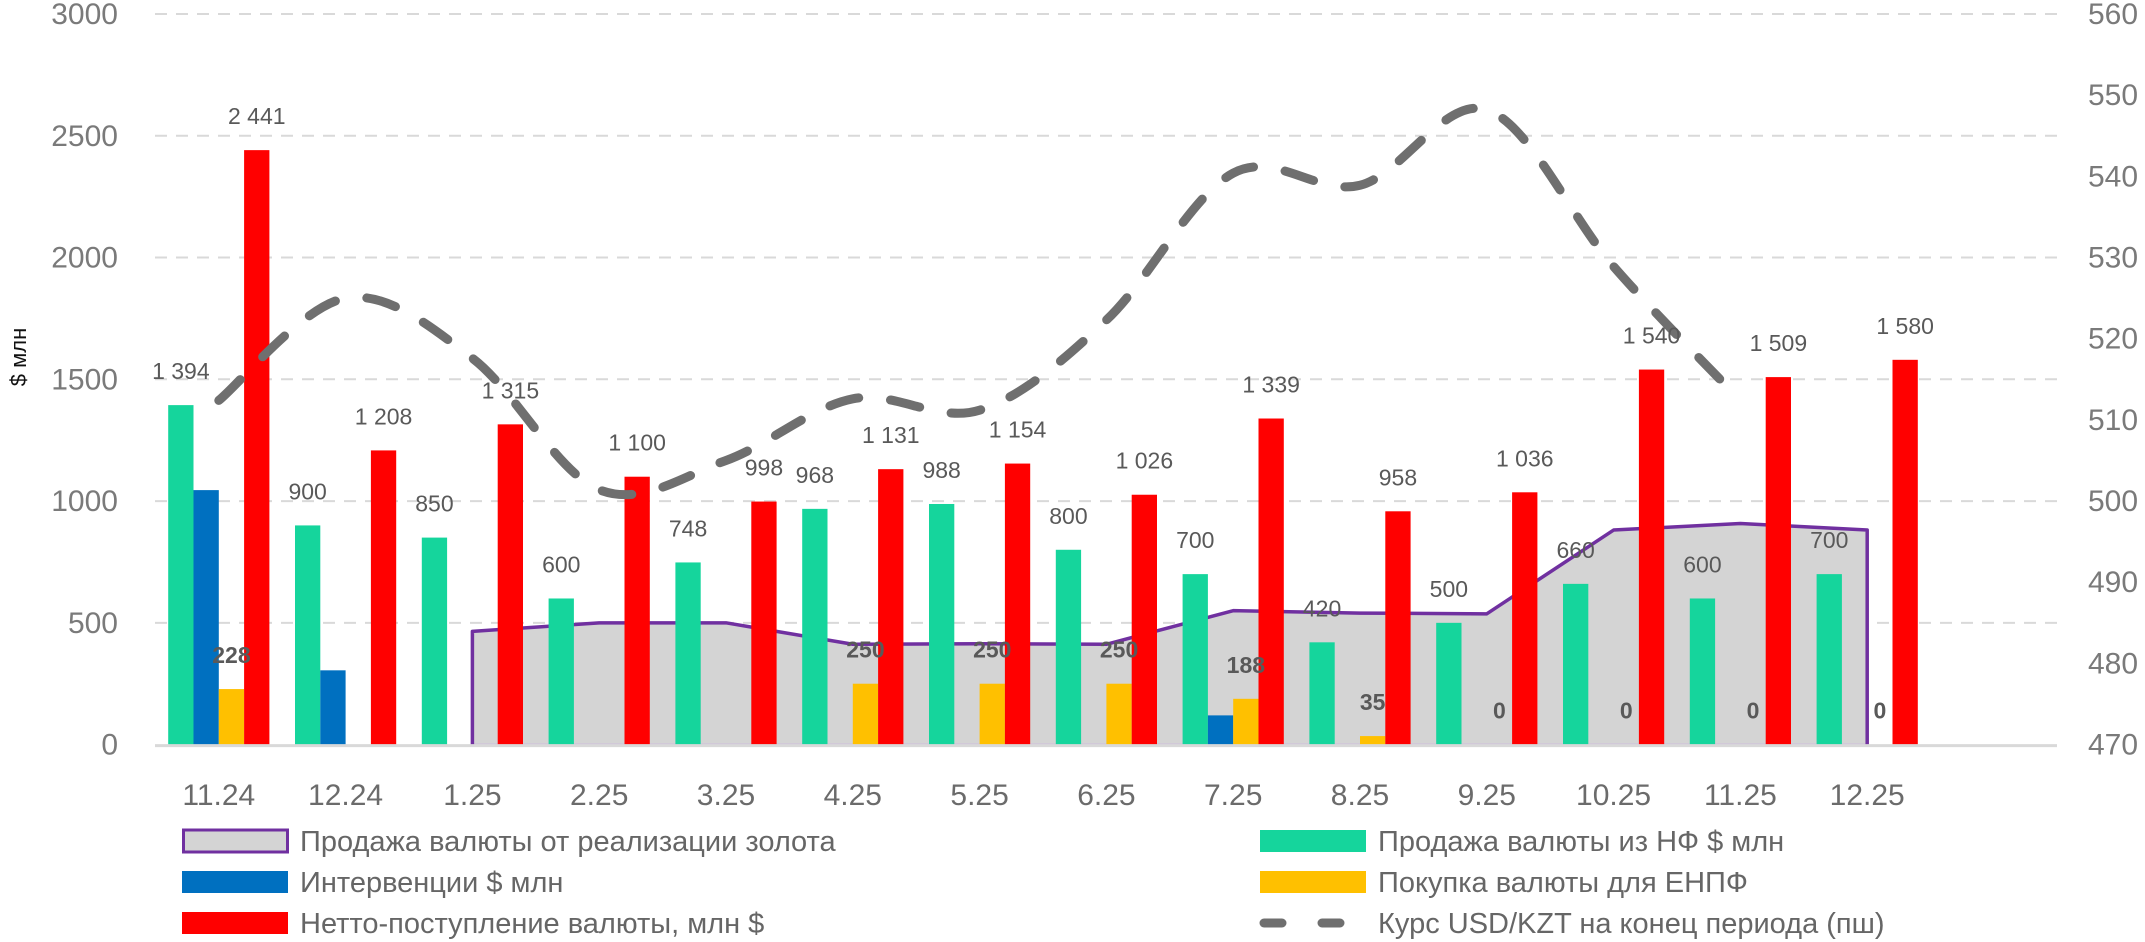 Image resolution: width=2145 pixels, height=942 pixels. Describe the element at coordinates (599, 795) in the screenshot. I see `x-tick-label: 2.25` at that location.